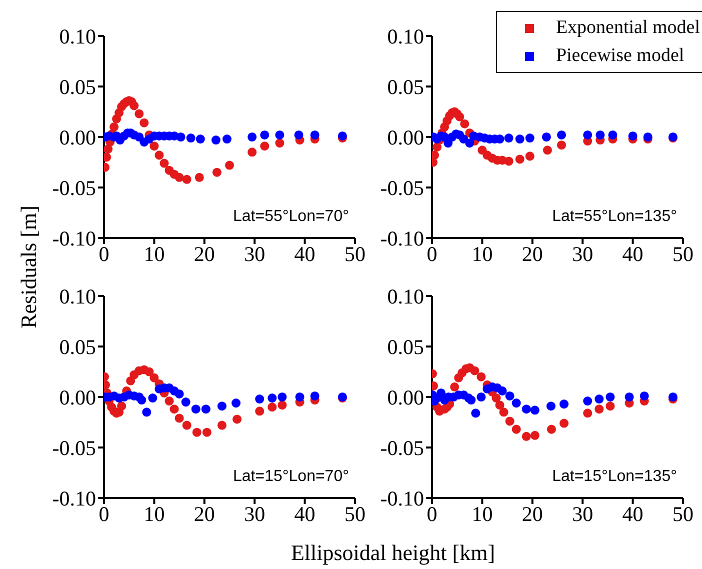 The height and width of the screenshot is (569, 702). What do you see at coordinates (29, 267) in the screenshot?
I see `y-axis-title: Residuals [m]` at bounding box center [29, 267].